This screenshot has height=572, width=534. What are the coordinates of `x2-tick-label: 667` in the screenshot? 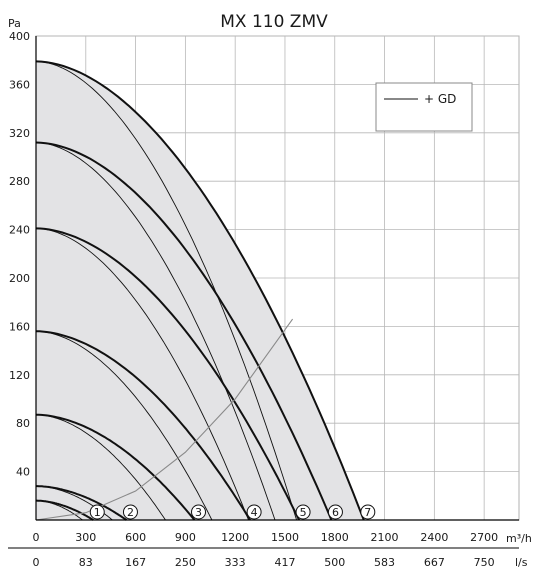 It's located at (434, 561).